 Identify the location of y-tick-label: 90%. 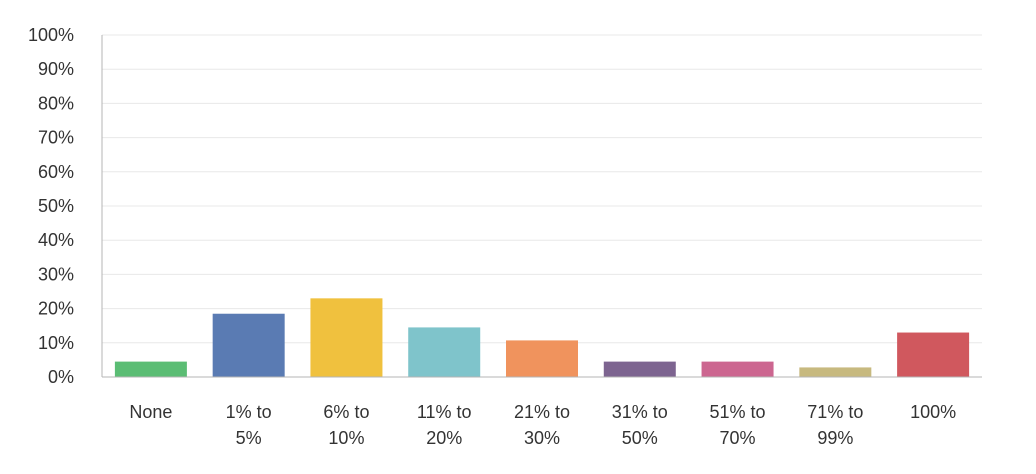
(56, 69).